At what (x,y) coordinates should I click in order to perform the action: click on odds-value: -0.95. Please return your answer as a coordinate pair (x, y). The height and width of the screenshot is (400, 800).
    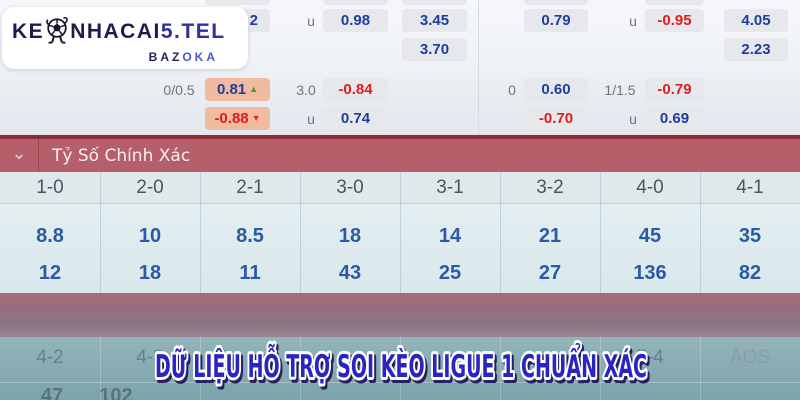
    Looking at the image, I should click on (674, 20).